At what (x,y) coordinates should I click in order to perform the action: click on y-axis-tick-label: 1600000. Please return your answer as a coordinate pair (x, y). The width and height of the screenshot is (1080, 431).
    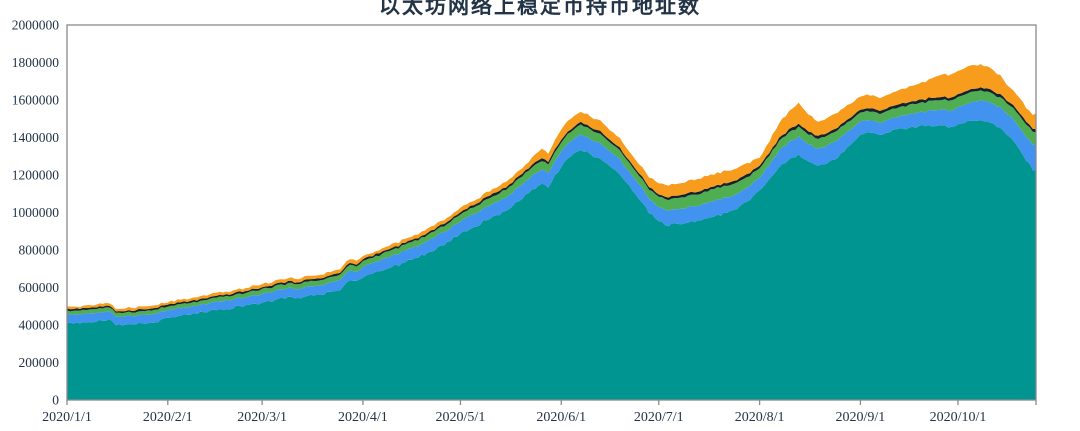
    Looking at the image, I should click on (36, 100).